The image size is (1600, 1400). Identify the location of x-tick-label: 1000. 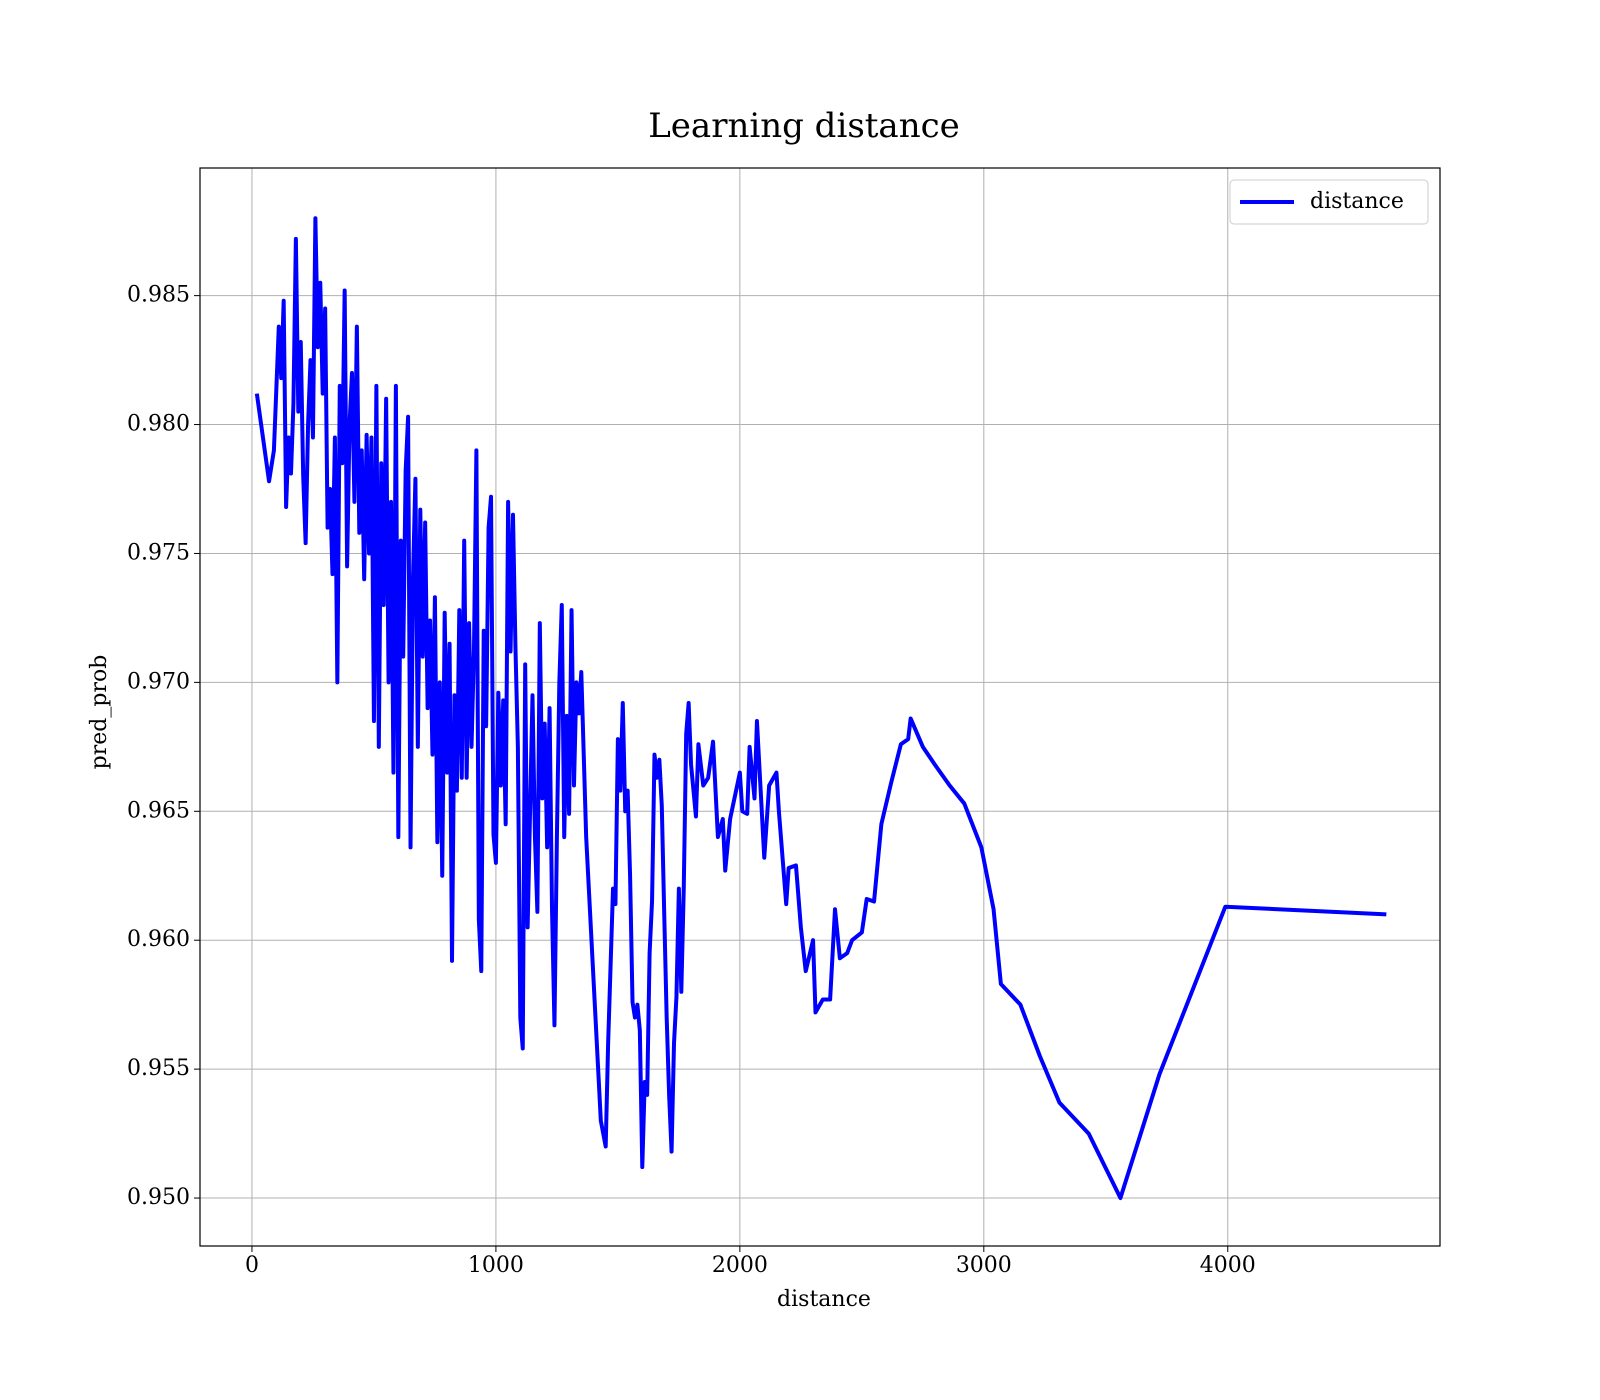
(496, 1265).